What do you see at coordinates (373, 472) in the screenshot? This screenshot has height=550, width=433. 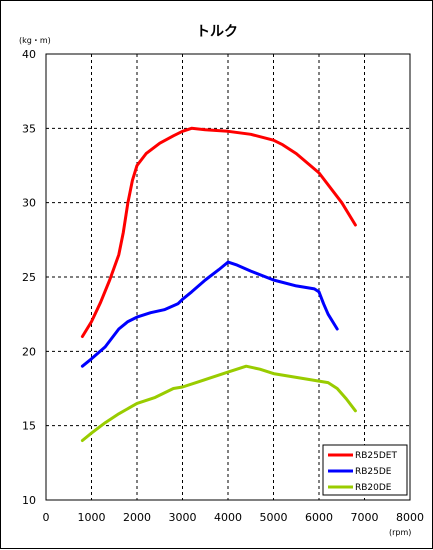 I see `legend-label: RB25DE` at bounding box center [373, 472].